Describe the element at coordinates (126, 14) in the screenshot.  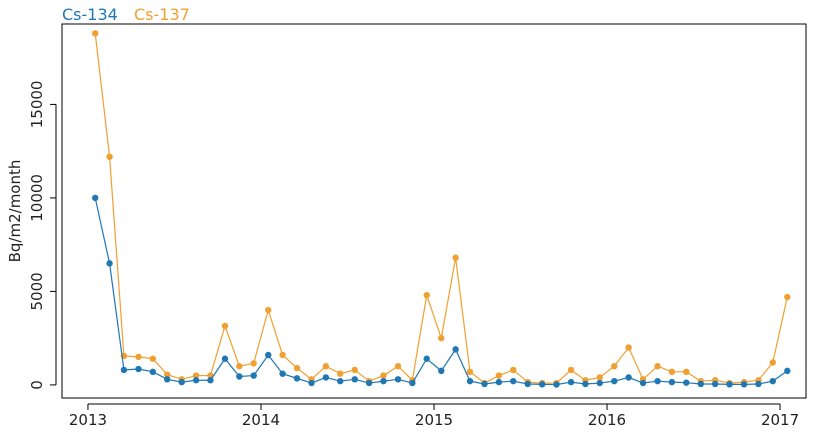
I see `legend: Cs-134 Cs-137` at that location.